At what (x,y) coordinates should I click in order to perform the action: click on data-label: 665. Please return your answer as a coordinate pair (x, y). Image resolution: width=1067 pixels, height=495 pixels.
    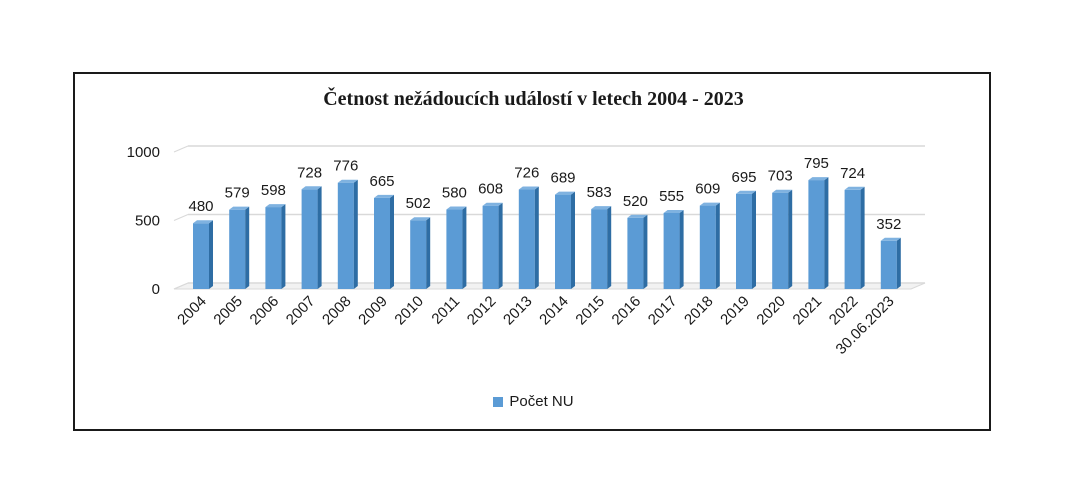
    Looking at the image, I should click on (381, 181).